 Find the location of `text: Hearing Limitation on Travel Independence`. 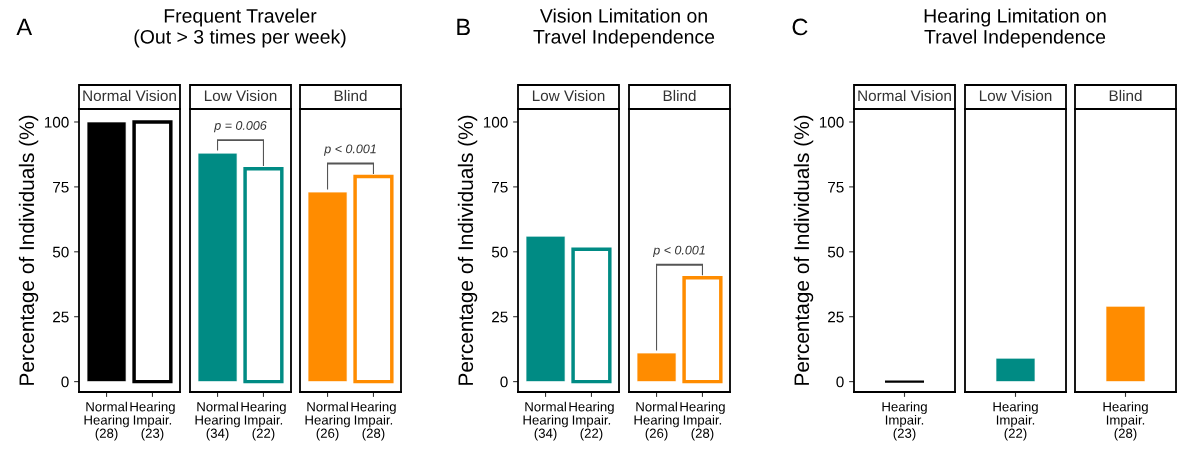

text: Hearing Limitation on Travel Independence is located at coordinates (1015, 28).